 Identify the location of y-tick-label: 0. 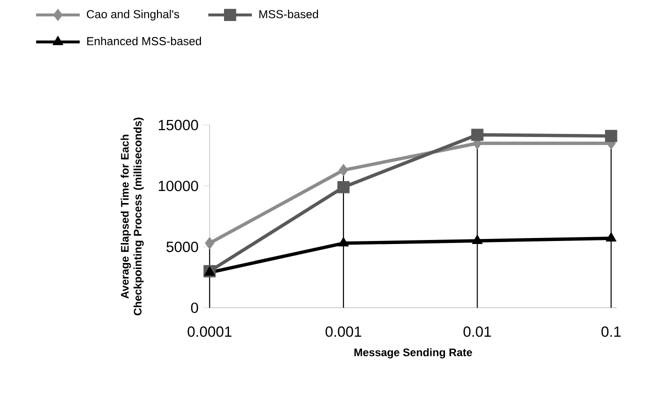
(194, 307).